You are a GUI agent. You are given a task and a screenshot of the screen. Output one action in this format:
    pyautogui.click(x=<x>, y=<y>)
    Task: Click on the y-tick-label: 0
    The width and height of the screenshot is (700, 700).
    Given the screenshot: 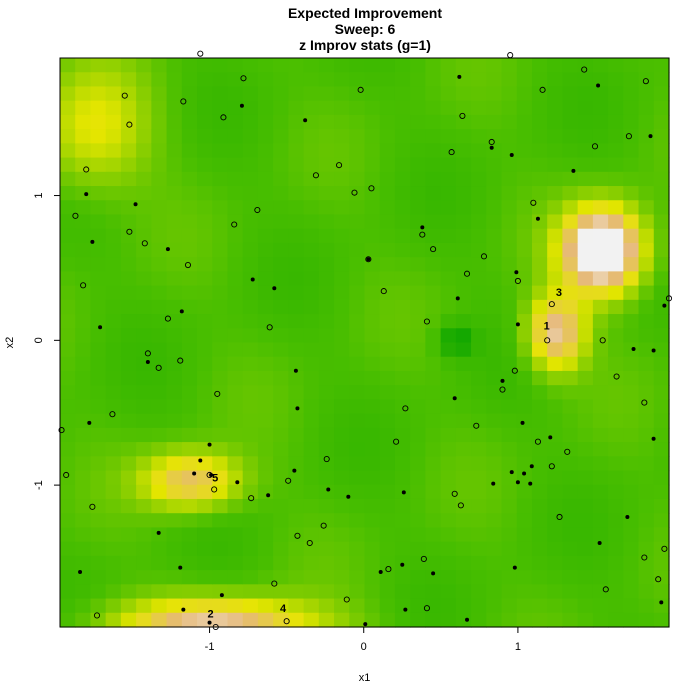 What is the action you would take?
    pyautogui.click(x=39, y=340)
    